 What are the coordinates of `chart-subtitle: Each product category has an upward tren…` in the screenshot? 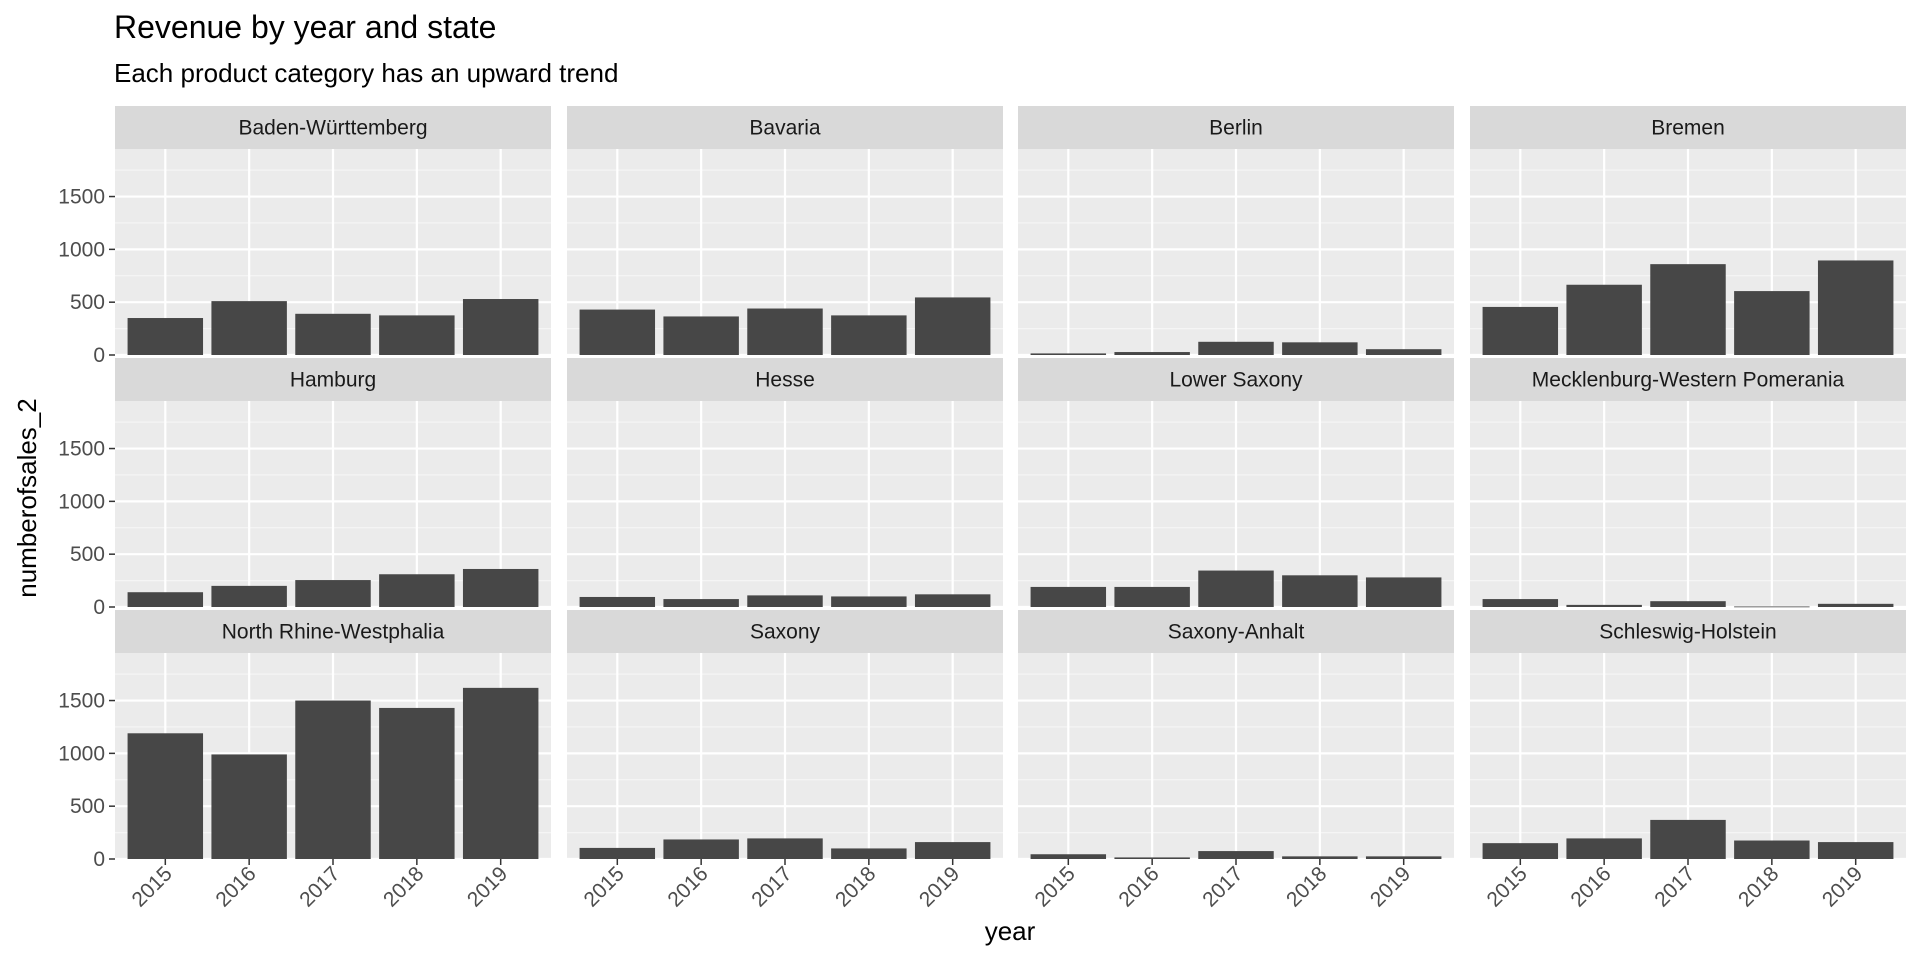 It's located at (366, 73).